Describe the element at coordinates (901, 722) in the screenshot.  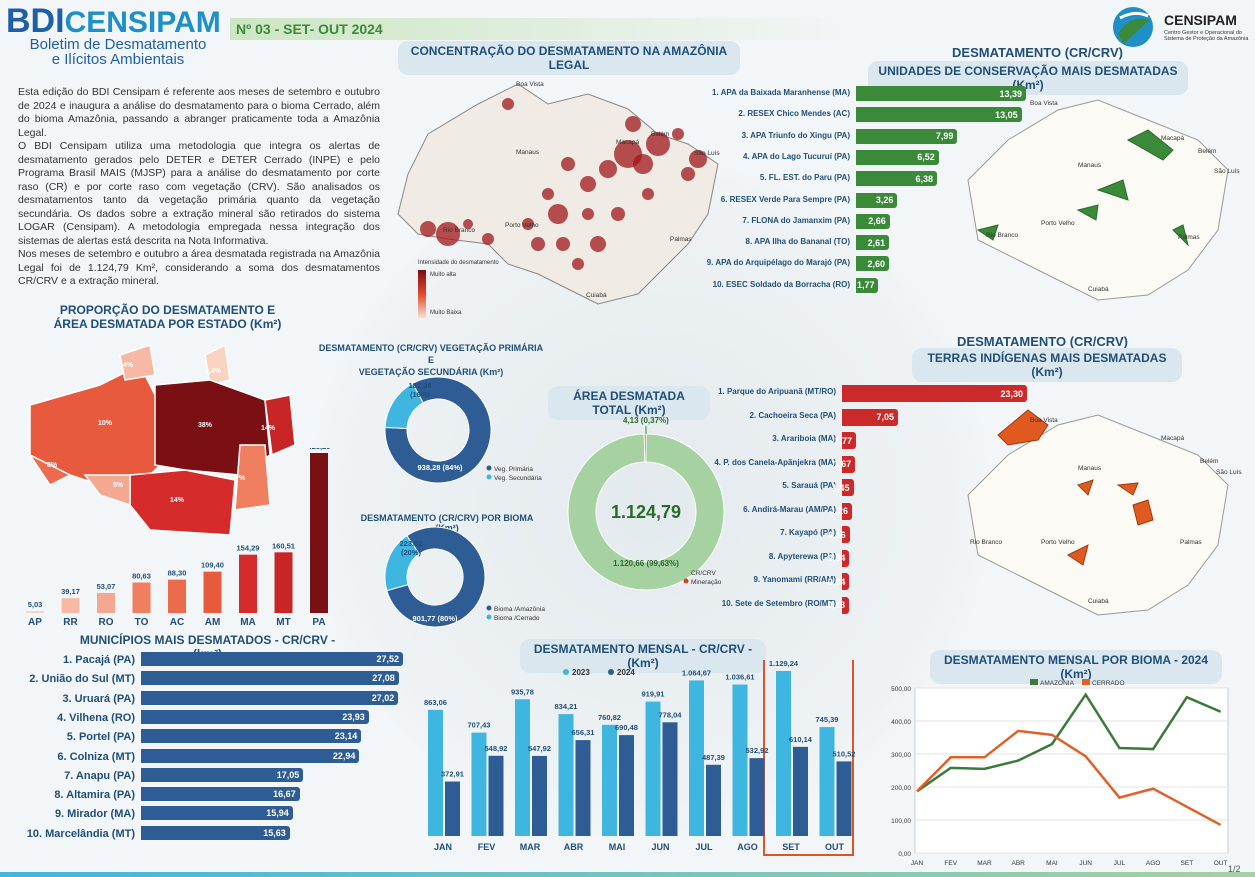
I see `y-tick-label: 400,00` at that location.